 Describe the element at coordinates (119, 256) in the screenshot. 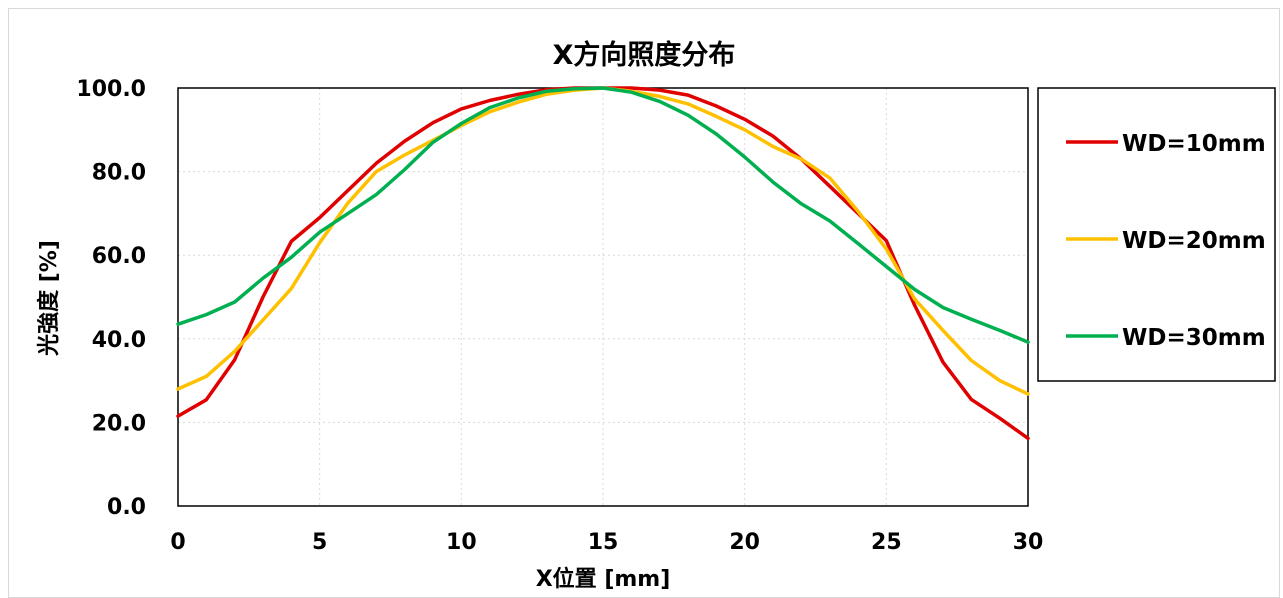

I see `y-tick-label: 60.0` at that location.